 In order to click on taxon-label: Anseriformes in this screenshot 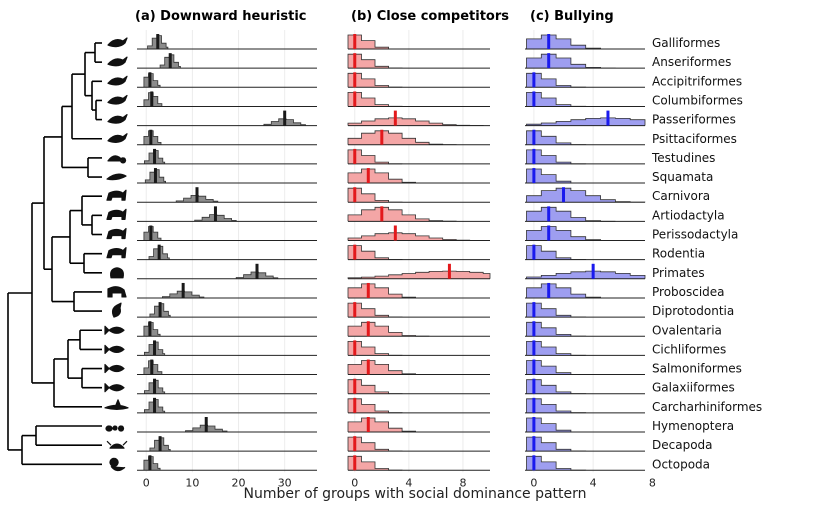, I will do `click(691, 62)`.